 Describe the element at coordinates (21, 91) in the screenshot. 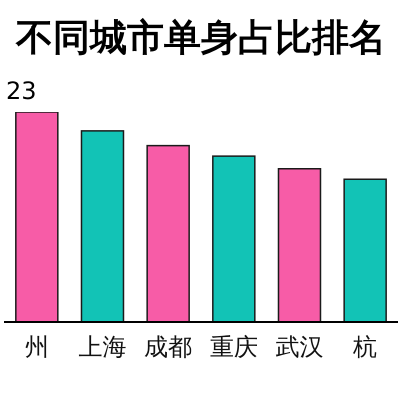

I see `chart-subtitle: 23` at that location.